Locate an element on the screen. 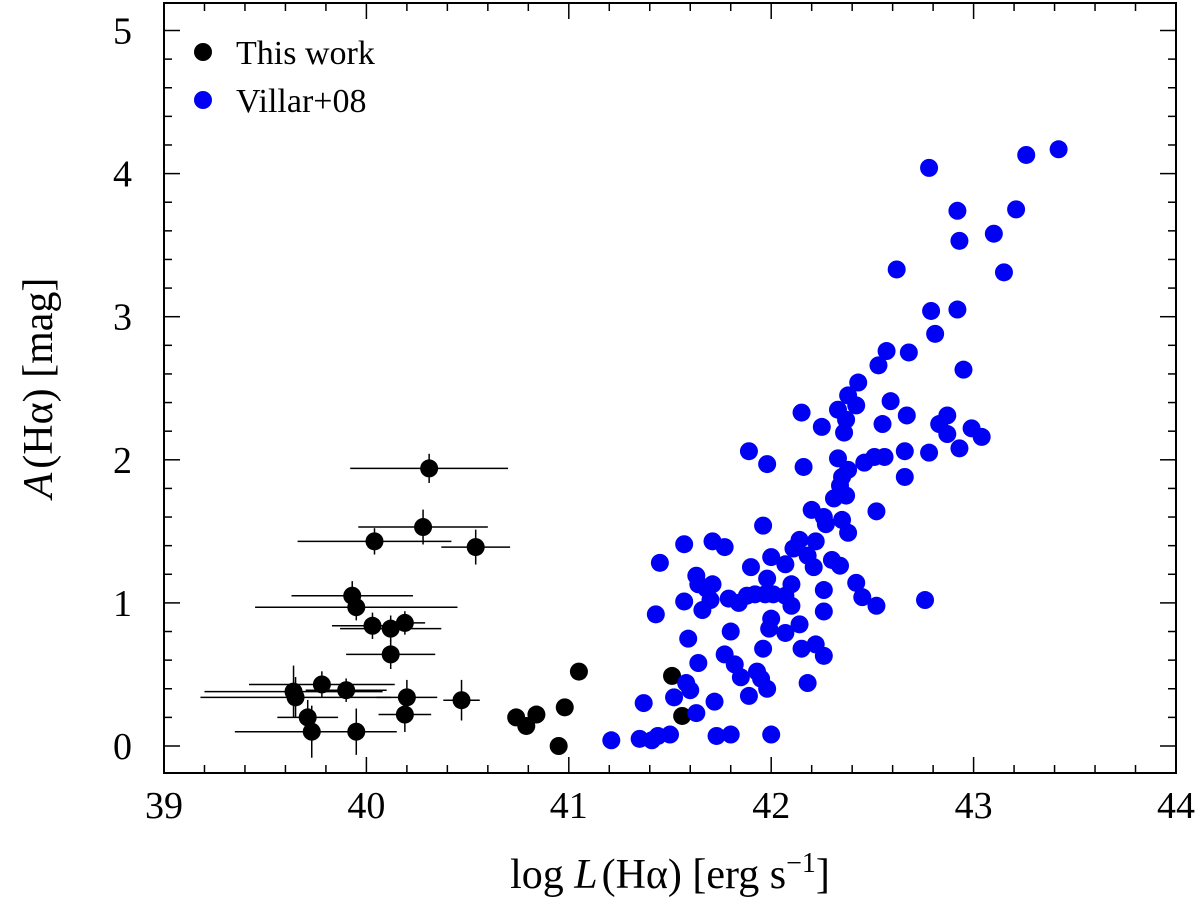  legend-label-villar: Villar+08 is located at coordinates (301, 101).